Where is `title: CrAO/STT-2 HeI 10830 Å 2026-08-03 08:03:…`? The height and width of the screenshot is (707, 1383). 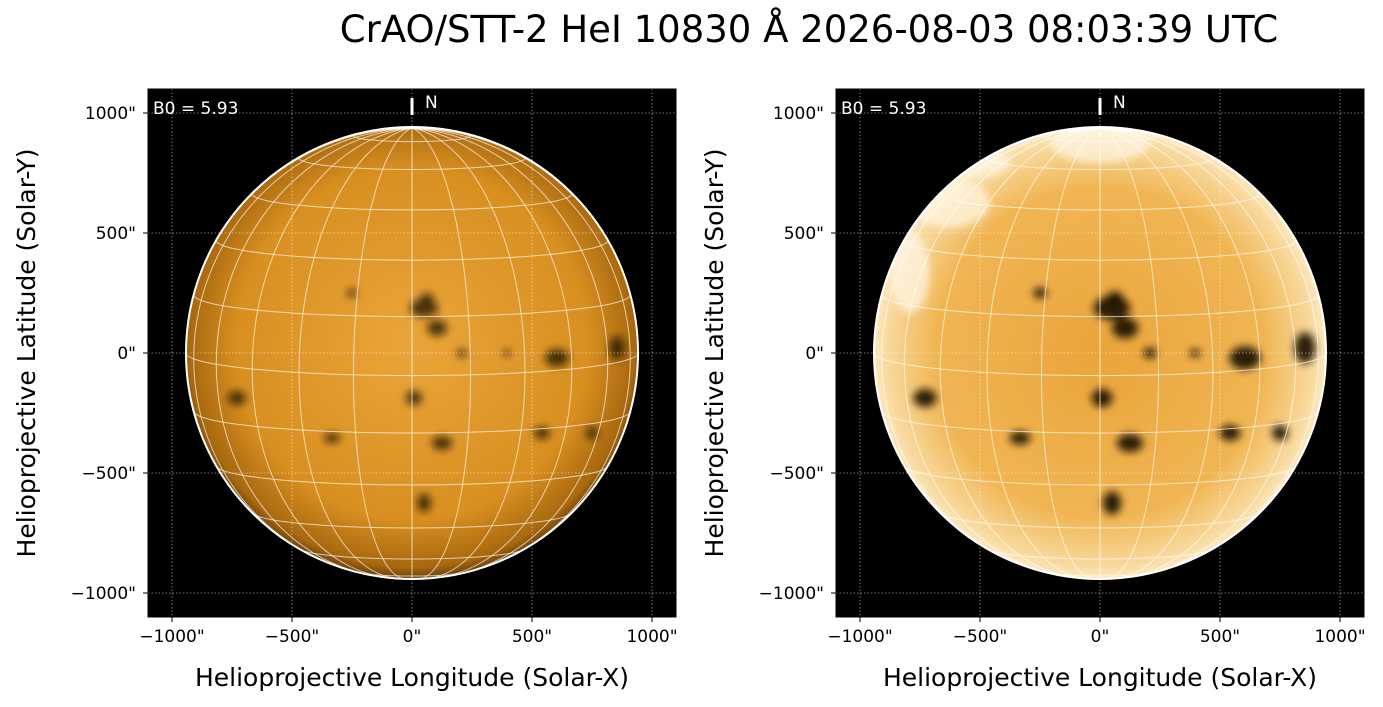 title: CrAO/STT-2 HeI 10830 Å 2026-08-03 08:03:… is located at coordinates (809, 29).